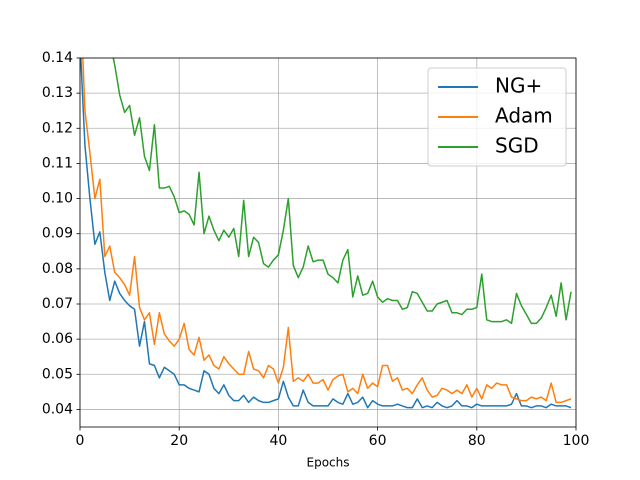 The image size is (640, 480). Describe the element at coordinates (477, 441) in the screenshot. I see `x-tick-label: 80` at that location.